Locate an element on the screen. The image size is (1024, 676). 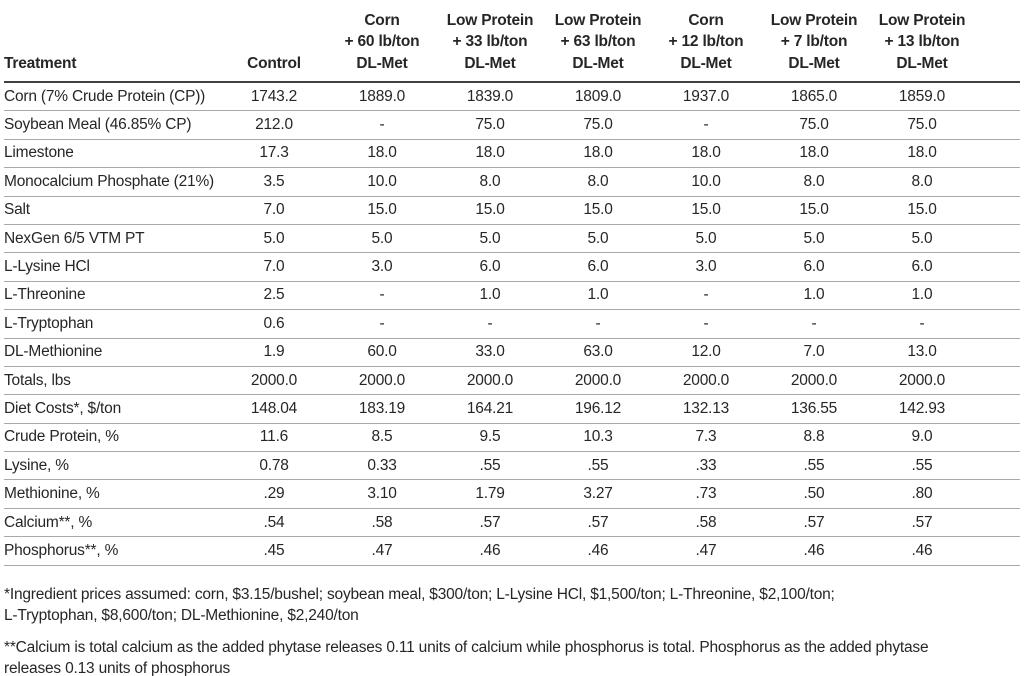
table-cell: 1865.0 is located at coordinates (814, 96).